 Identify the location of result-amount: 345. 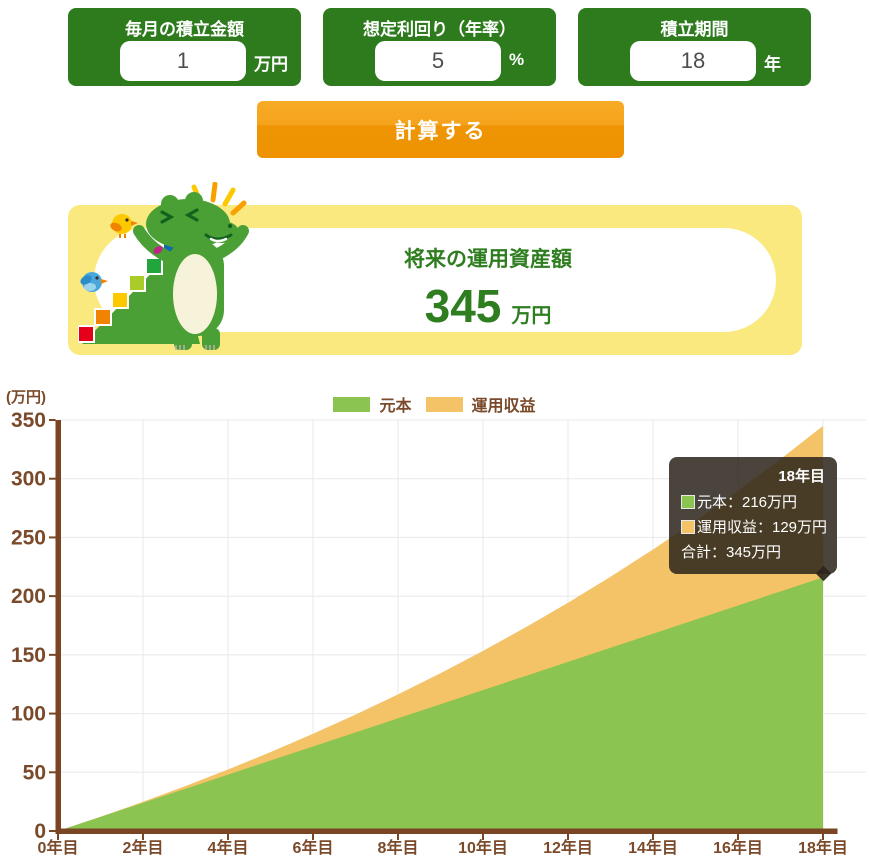
(463, 306).